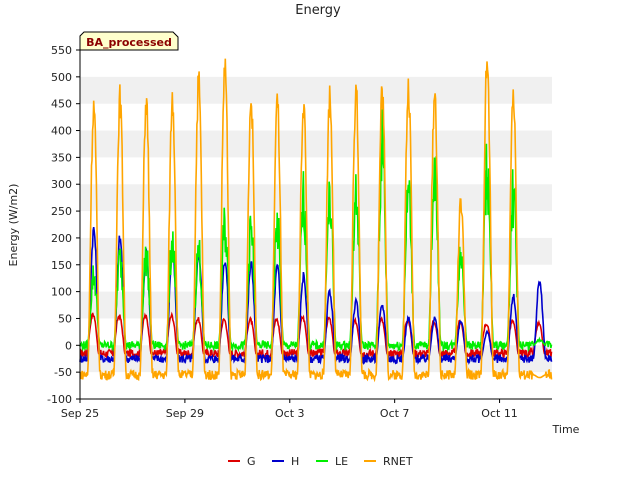 This screenshot has width=640, height=480. Describe the element at coordinates (61, 131) in the screenshot. I see `y-tick-label: 400` at that location.